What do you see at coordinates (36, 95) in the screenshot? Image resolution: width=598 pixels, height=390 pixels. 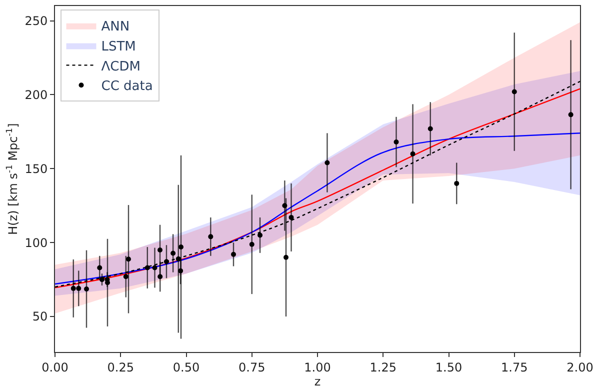 I see `y-tick-label: 200` at bounding box center [36, 95].